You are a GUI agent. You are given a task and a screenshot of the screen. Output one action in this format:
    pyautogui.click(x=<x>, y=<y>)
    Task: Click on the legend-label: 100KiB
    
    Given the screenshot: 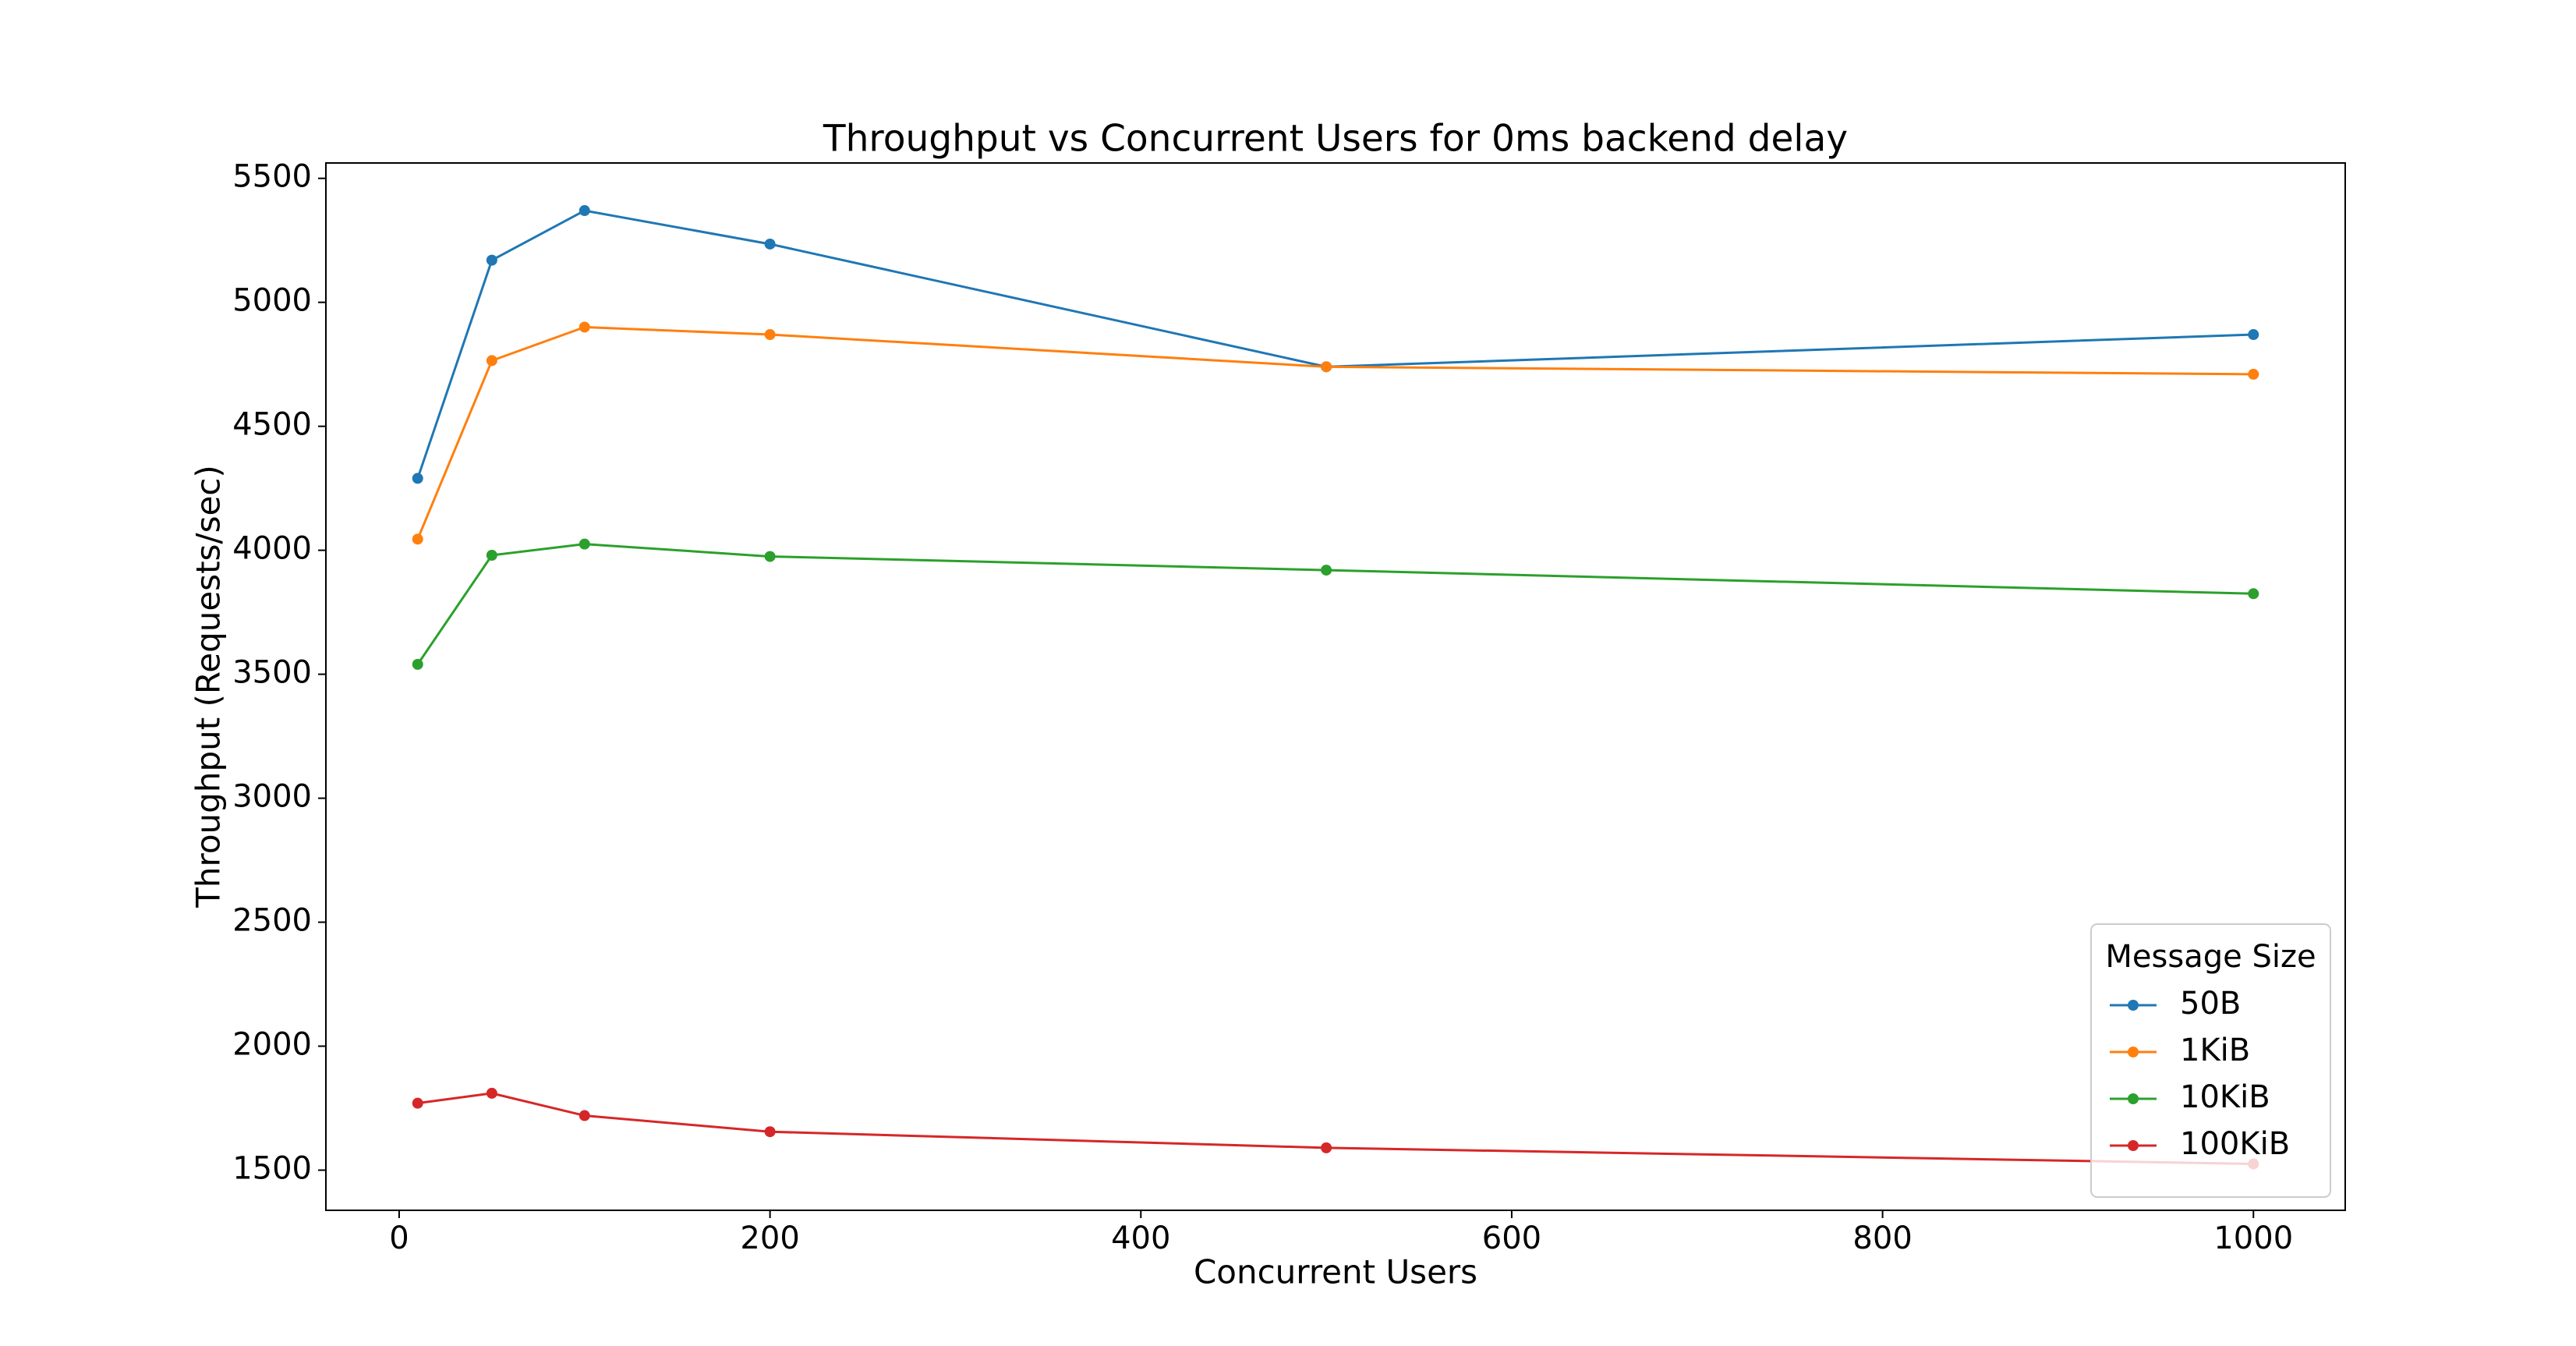 What is the action you would take?
    pyautogui.click(x=2235, y=1144)
    